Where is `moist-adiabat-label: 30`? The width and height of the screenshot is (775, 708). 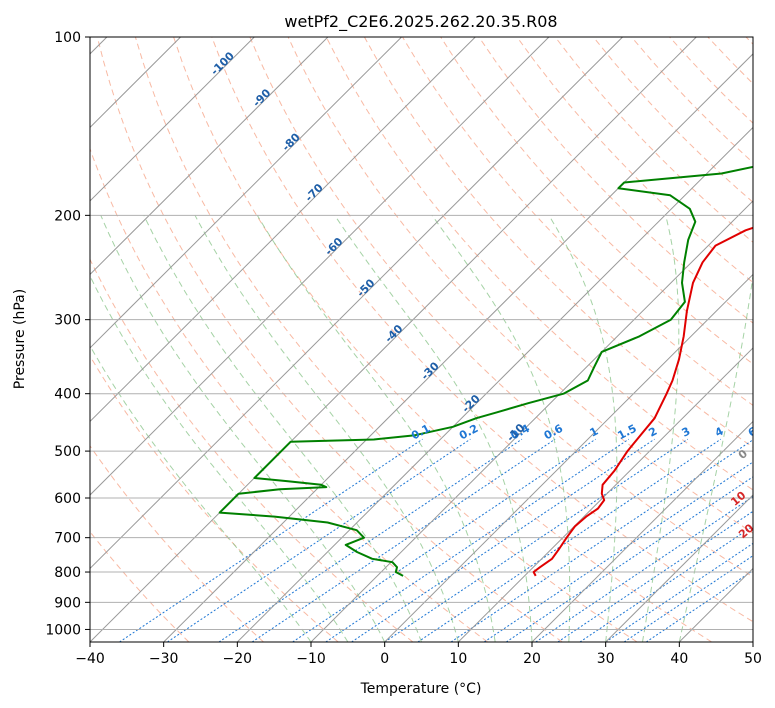 moist-adiabat-label: 30 is located at coordinates (765, 558).